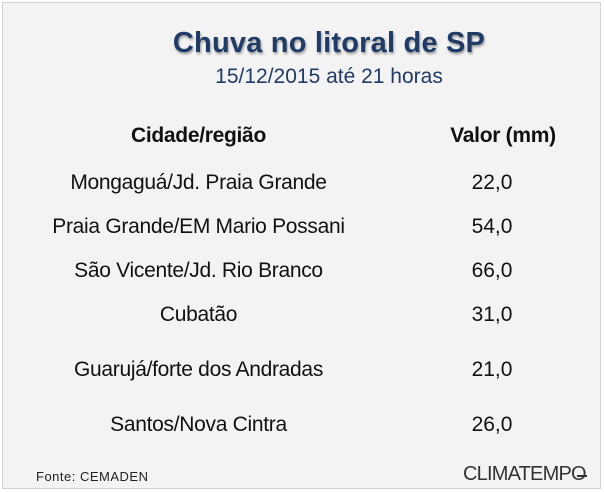 This screenshot has width=604, height=492. I want to click on value-cell: 26,0, so click(492, 424).